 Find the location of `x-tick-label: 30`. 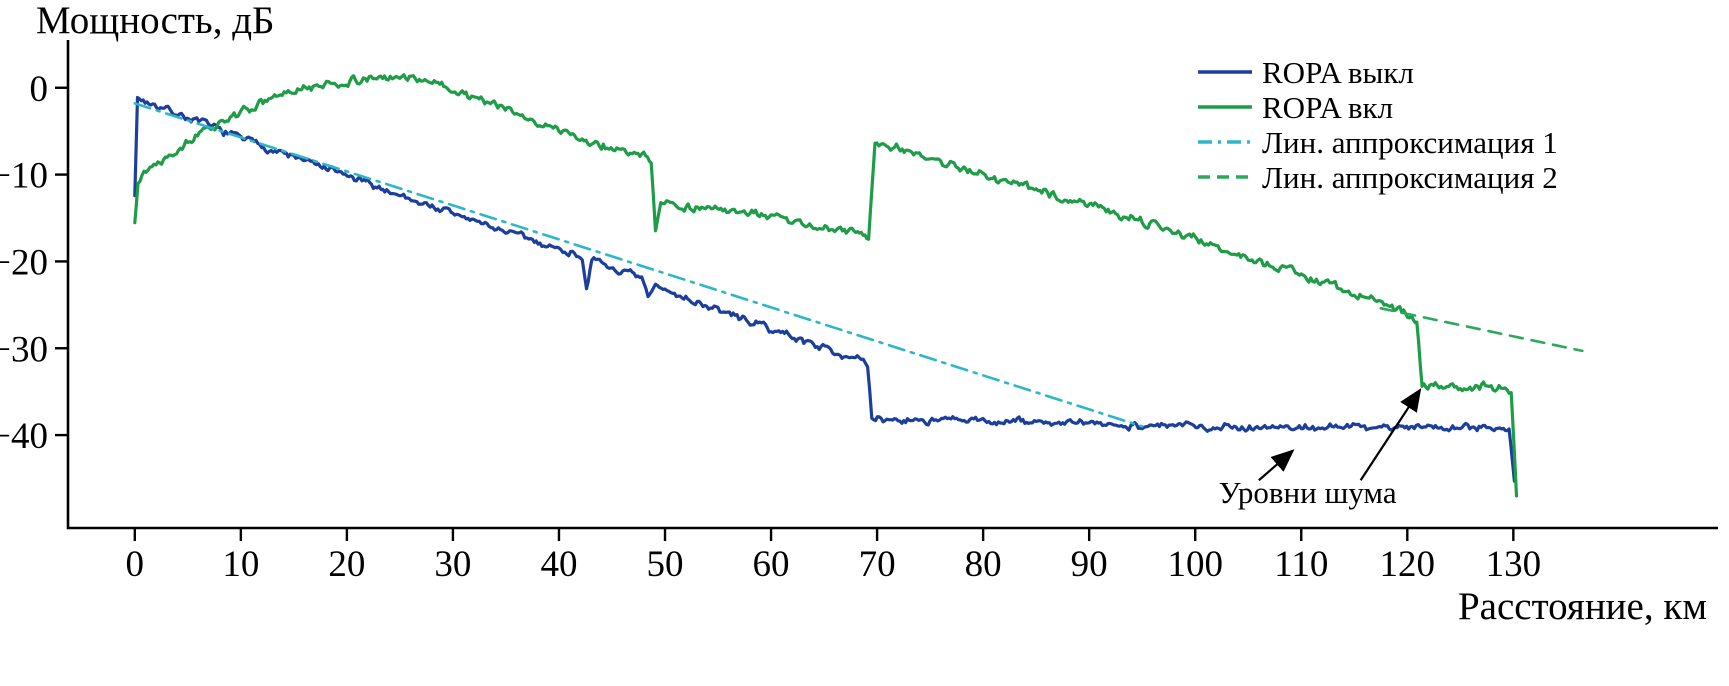

x-tick-label: 30 is located at coordinates (452, 564).